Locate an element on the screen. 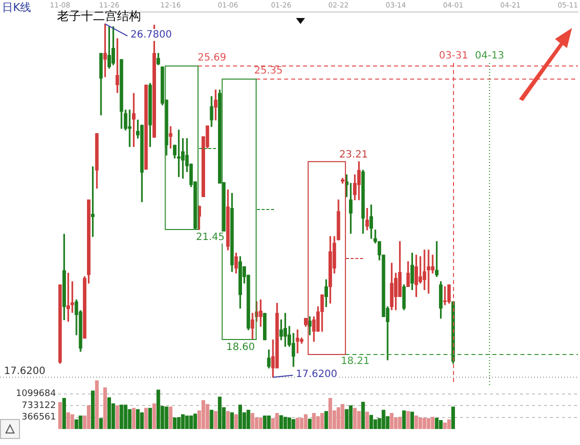 This screenshot has width=580, height=445. text: 04-13 is located at coordinates (489, 56).